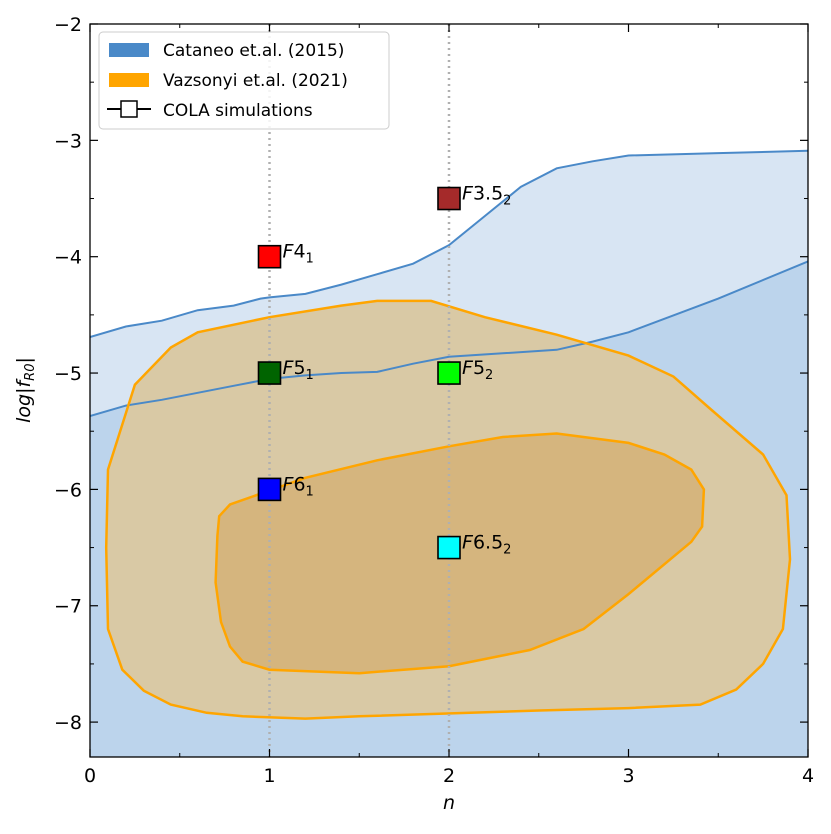  I want to click on legend-swatch-vazsonyi, so click(129, 80).